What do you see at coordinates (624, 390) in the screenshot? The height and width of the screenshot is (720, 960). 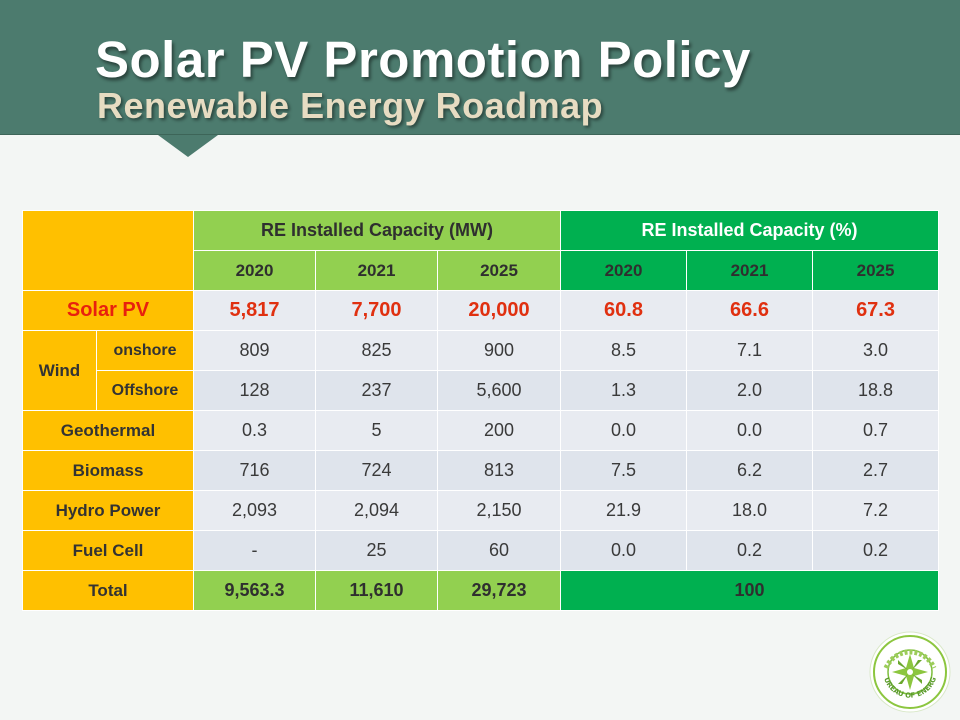 I see `table-cell: 1.3` at bounding box center [624, 390].